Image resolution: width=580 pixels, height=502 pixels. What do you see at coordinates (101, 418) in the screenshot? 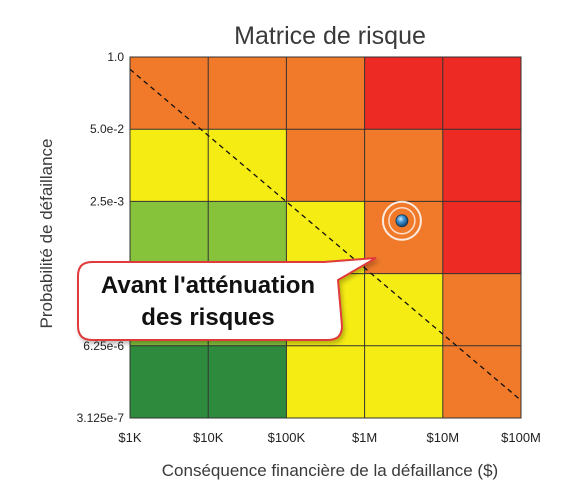
I see `y-tick-label: 3.125e-7` at bounding box center [101, 418].